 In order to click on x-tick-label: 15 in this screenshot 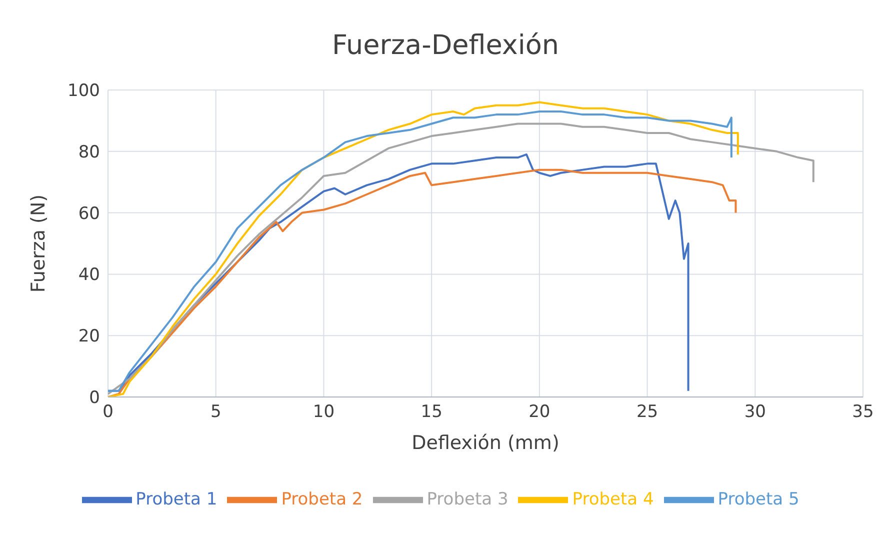, I will do `click(431, 412)`.